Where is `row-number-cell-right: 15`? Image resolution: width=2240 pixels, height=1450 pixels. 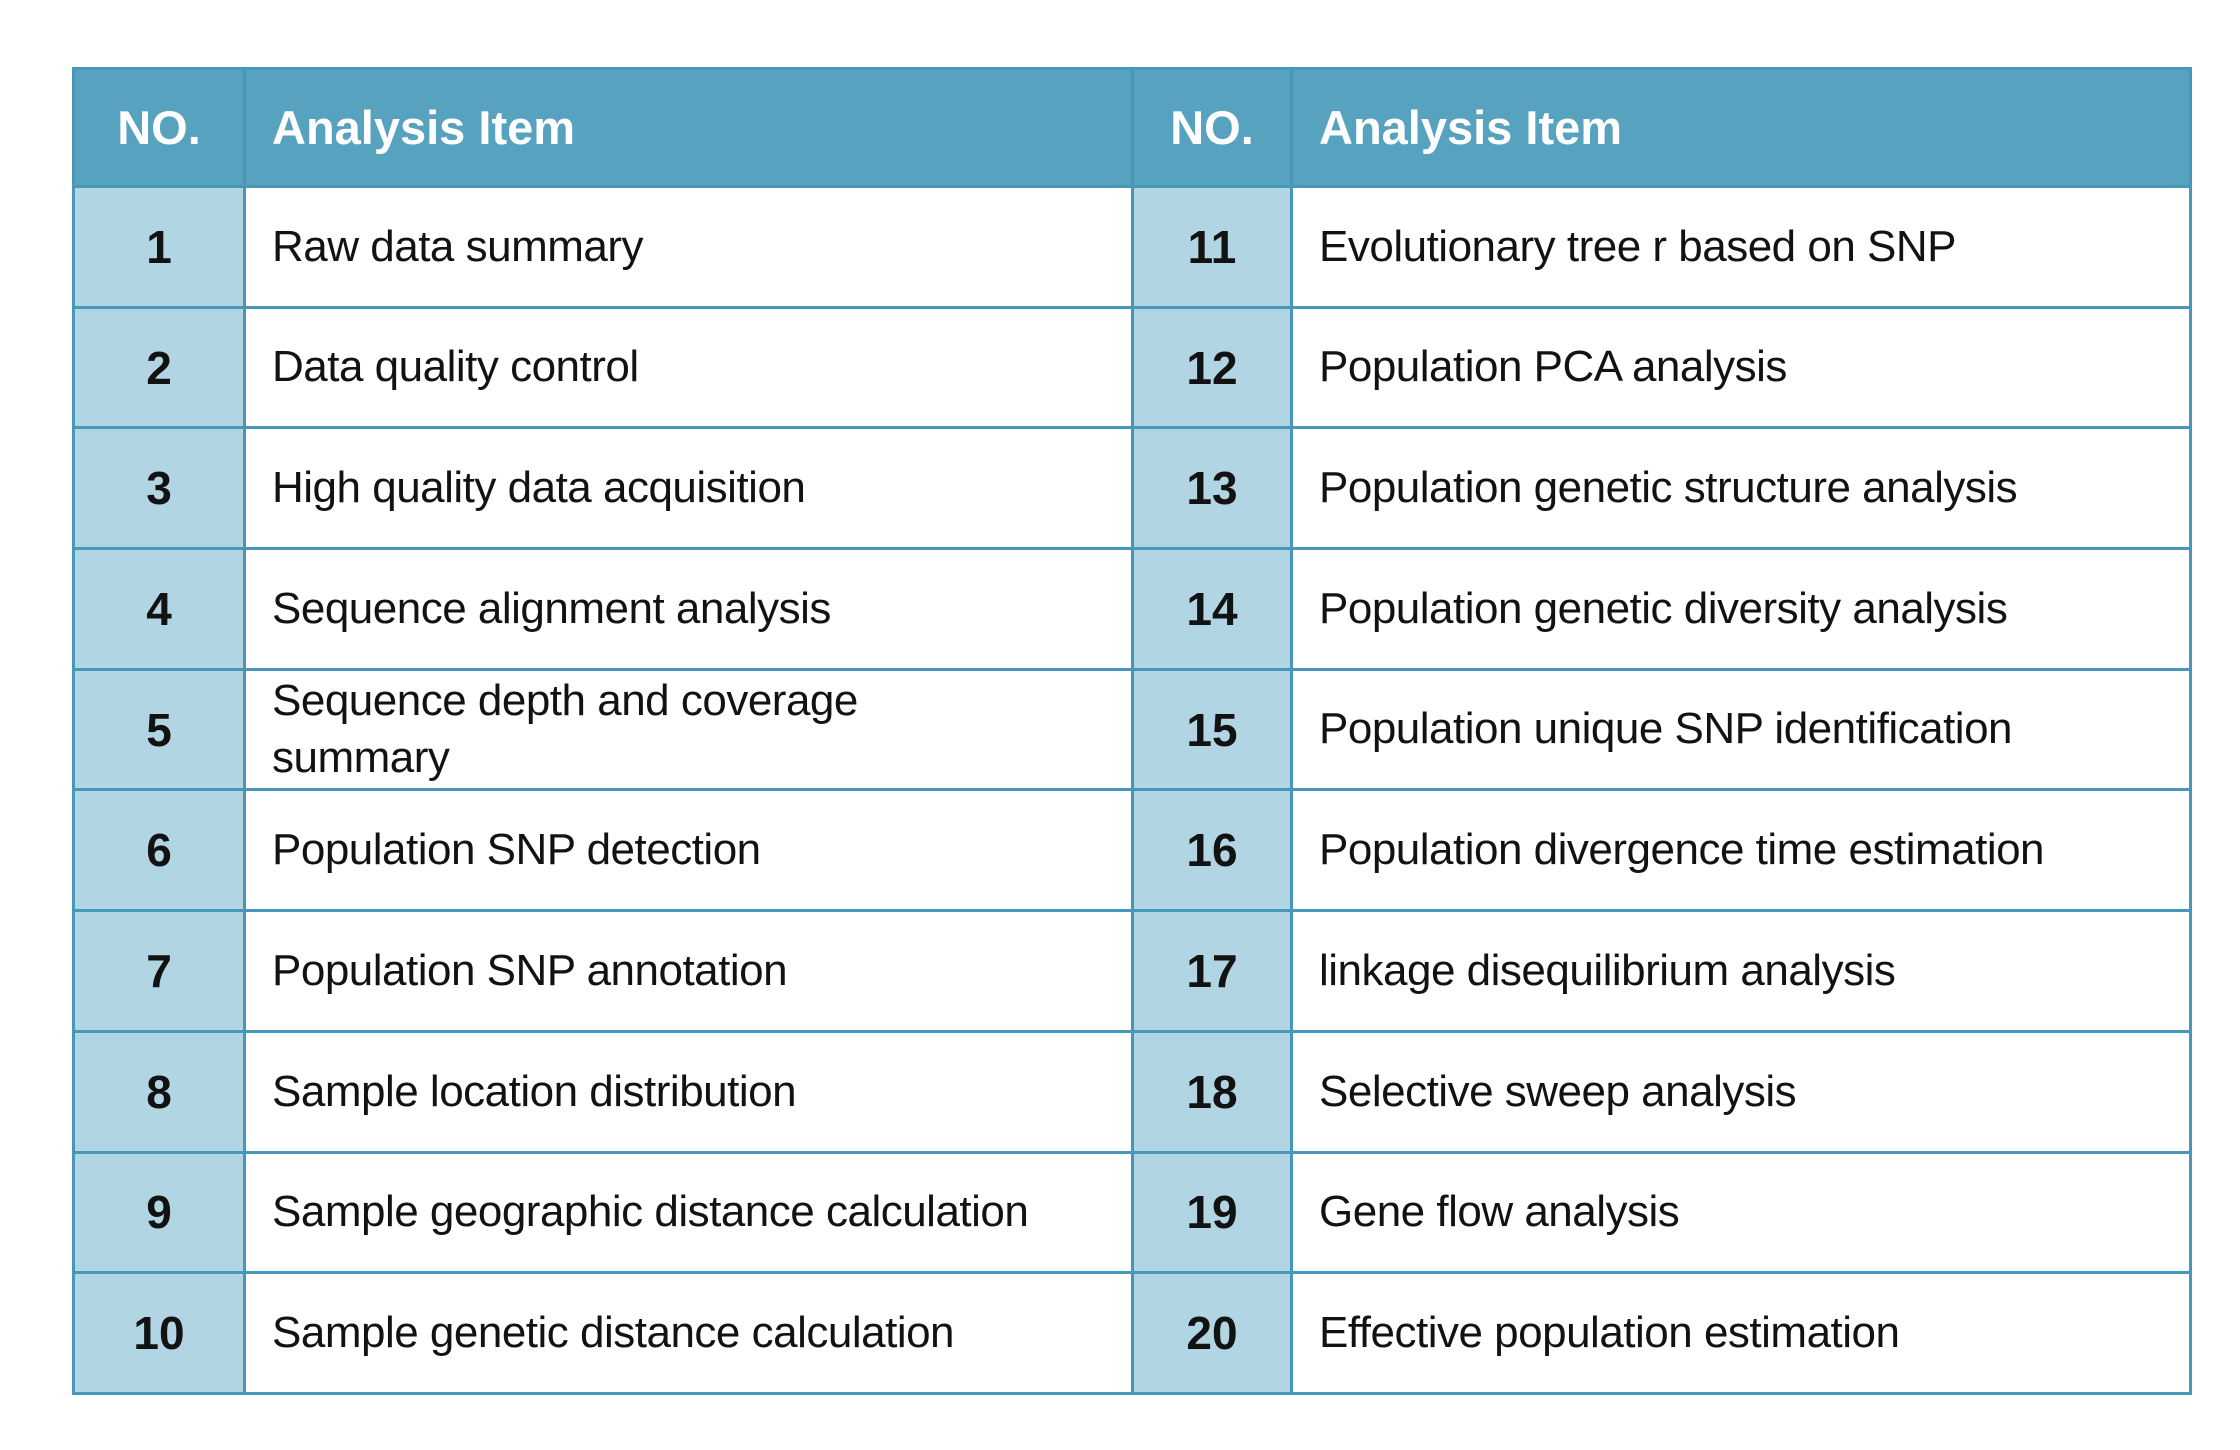
row-number-cell-right: 15 is located at coordinates (1212, 729).